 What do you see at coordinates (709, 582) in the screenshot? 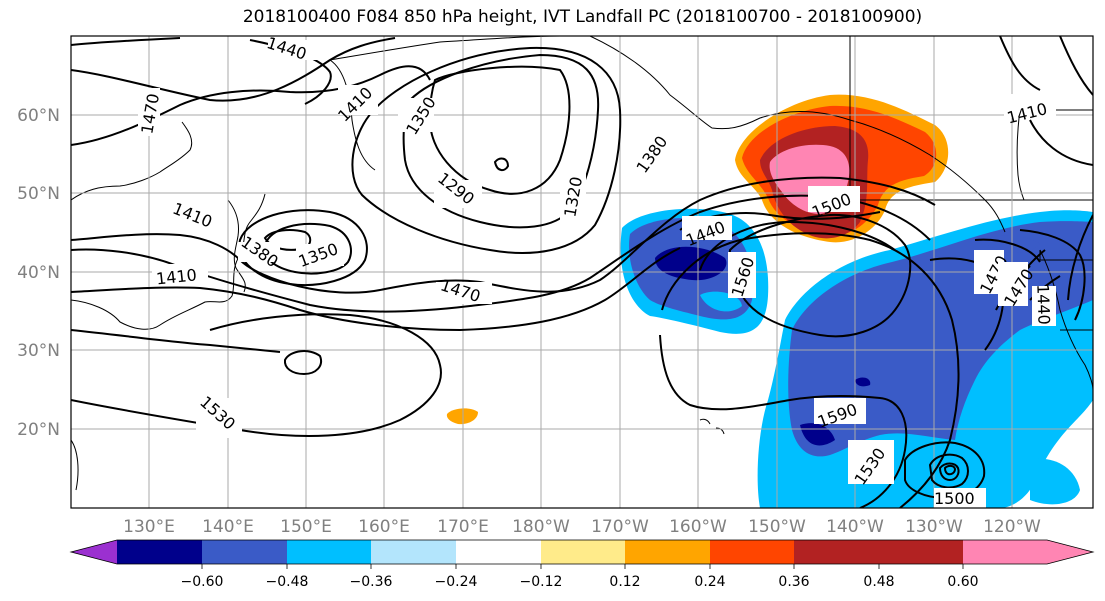
I see `colorbar-tick-label: 0.24` at bounding box center [709, 582].